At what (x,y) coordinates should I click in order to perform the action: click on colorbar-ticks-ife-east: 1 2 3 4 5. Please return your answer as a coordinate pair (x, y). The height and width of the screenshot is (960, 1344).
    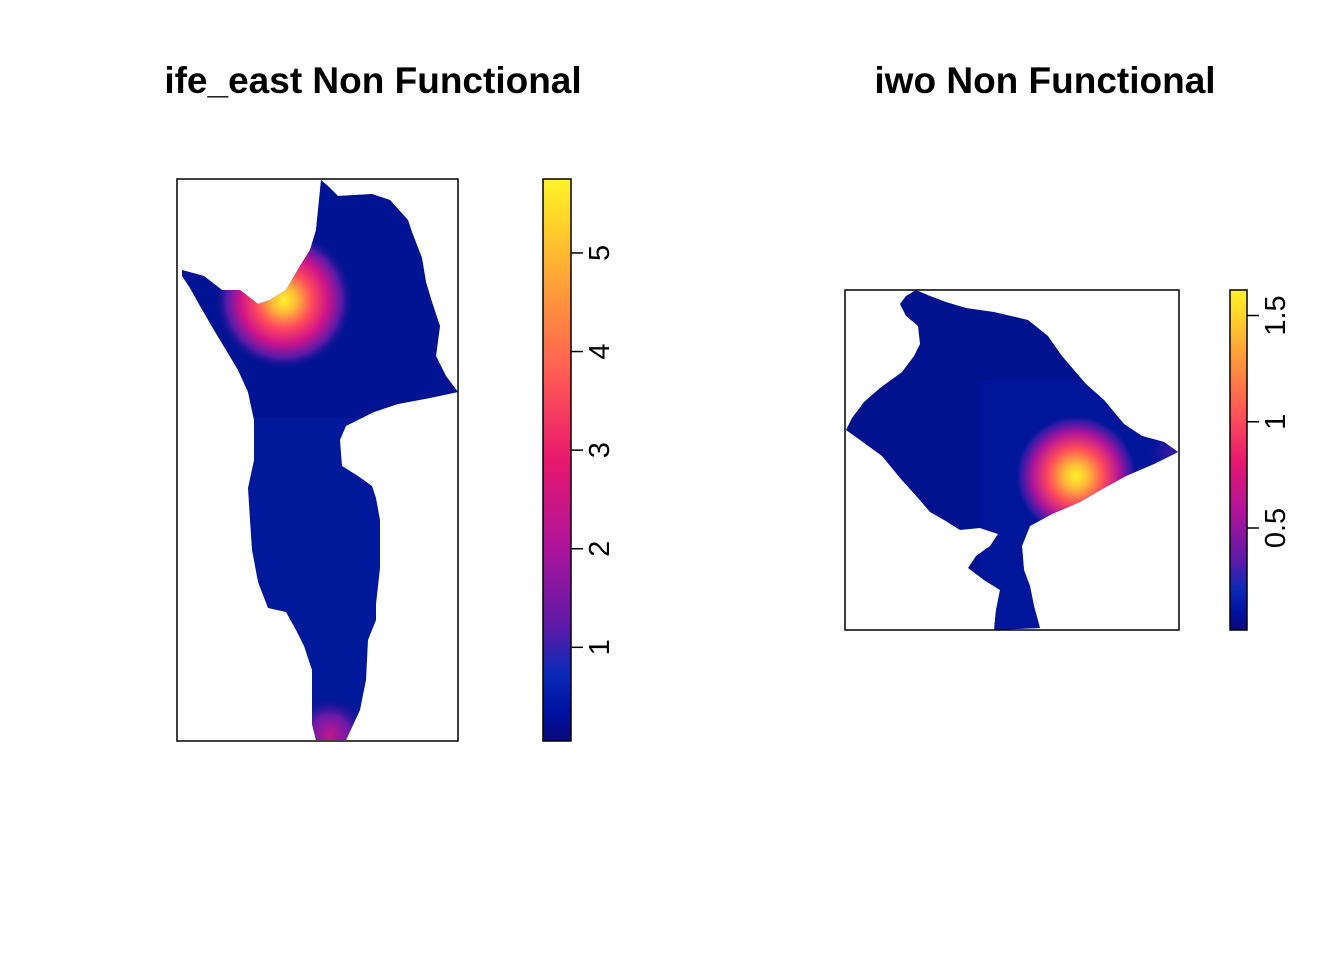
    Looking at the image, I should click on (593, 450).